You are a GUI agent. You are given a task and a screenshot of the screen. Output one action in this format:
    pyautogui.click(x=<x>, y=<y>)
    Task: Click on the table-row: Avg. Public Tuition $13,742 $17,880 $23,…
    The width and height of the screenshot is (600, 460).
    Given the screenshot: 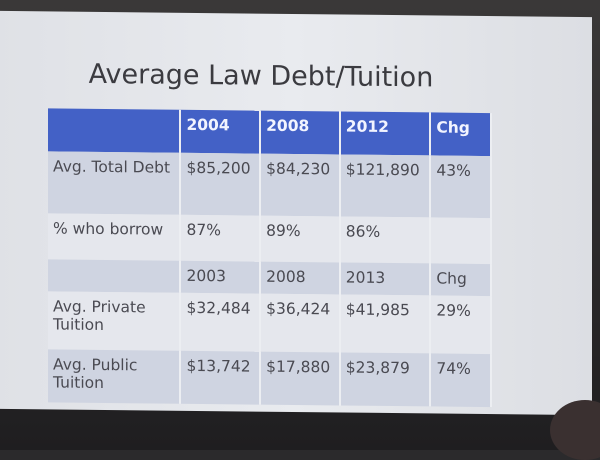 What is the action you would take?
    pyautogui.click(x=269, y=378)
    